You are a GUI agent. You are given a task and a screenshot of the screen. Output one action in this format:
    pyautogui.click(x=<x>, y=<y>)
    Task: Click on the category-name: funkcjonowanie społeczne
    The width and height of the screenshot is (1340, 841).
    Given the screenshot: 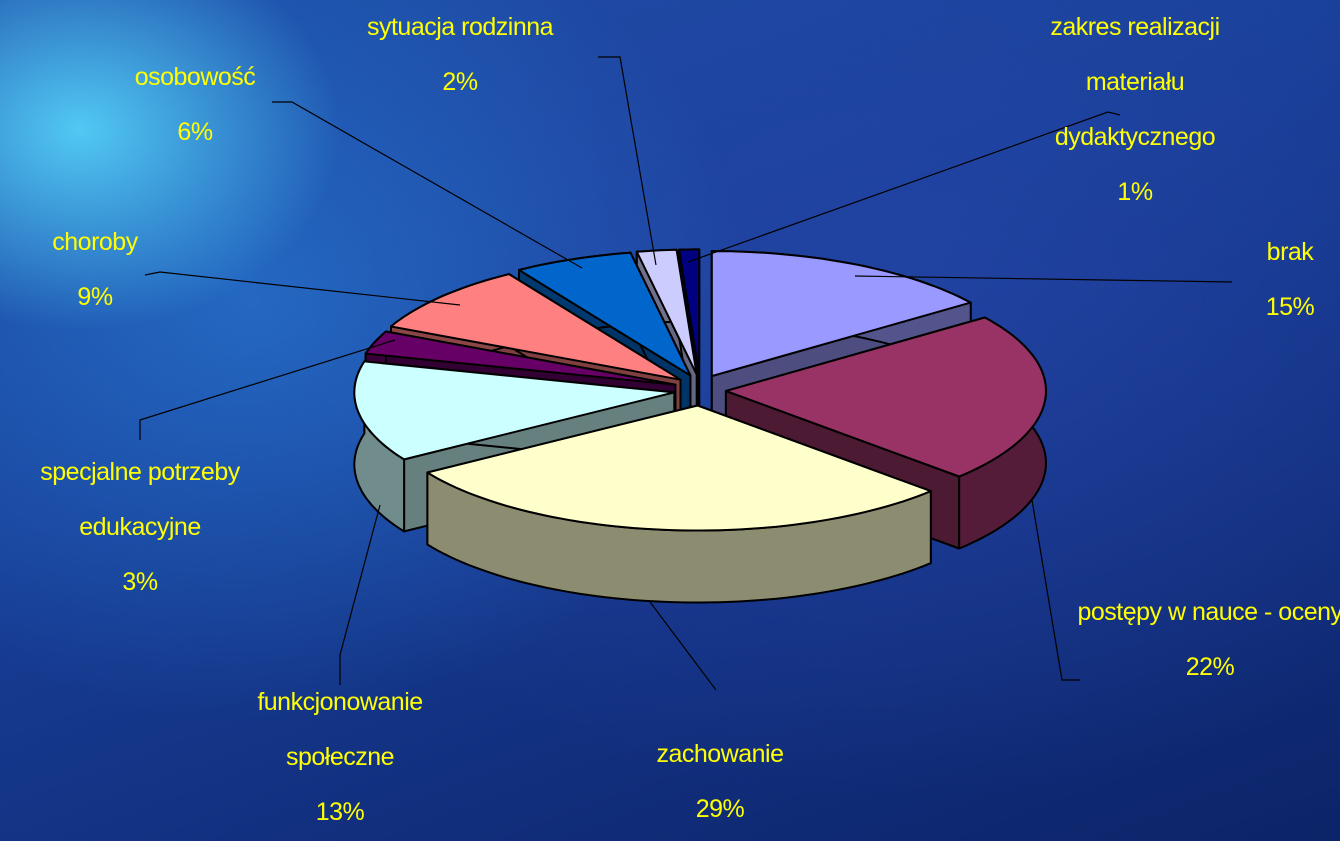 What is the action you would take?
    pyautogui.click(x=340, y=729)
    